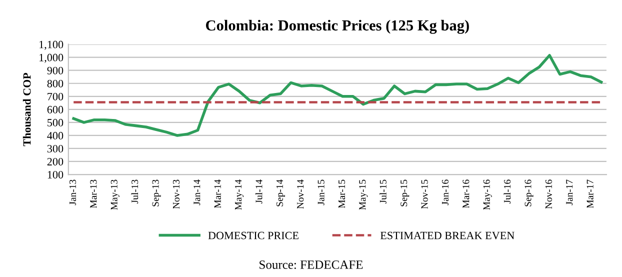 This screenshot has width=622, height=277. What do you see at coordinates (134, 192) in the screenshot?
I see `x-tick-label: Jul-13` at bounding box center [134, 192].